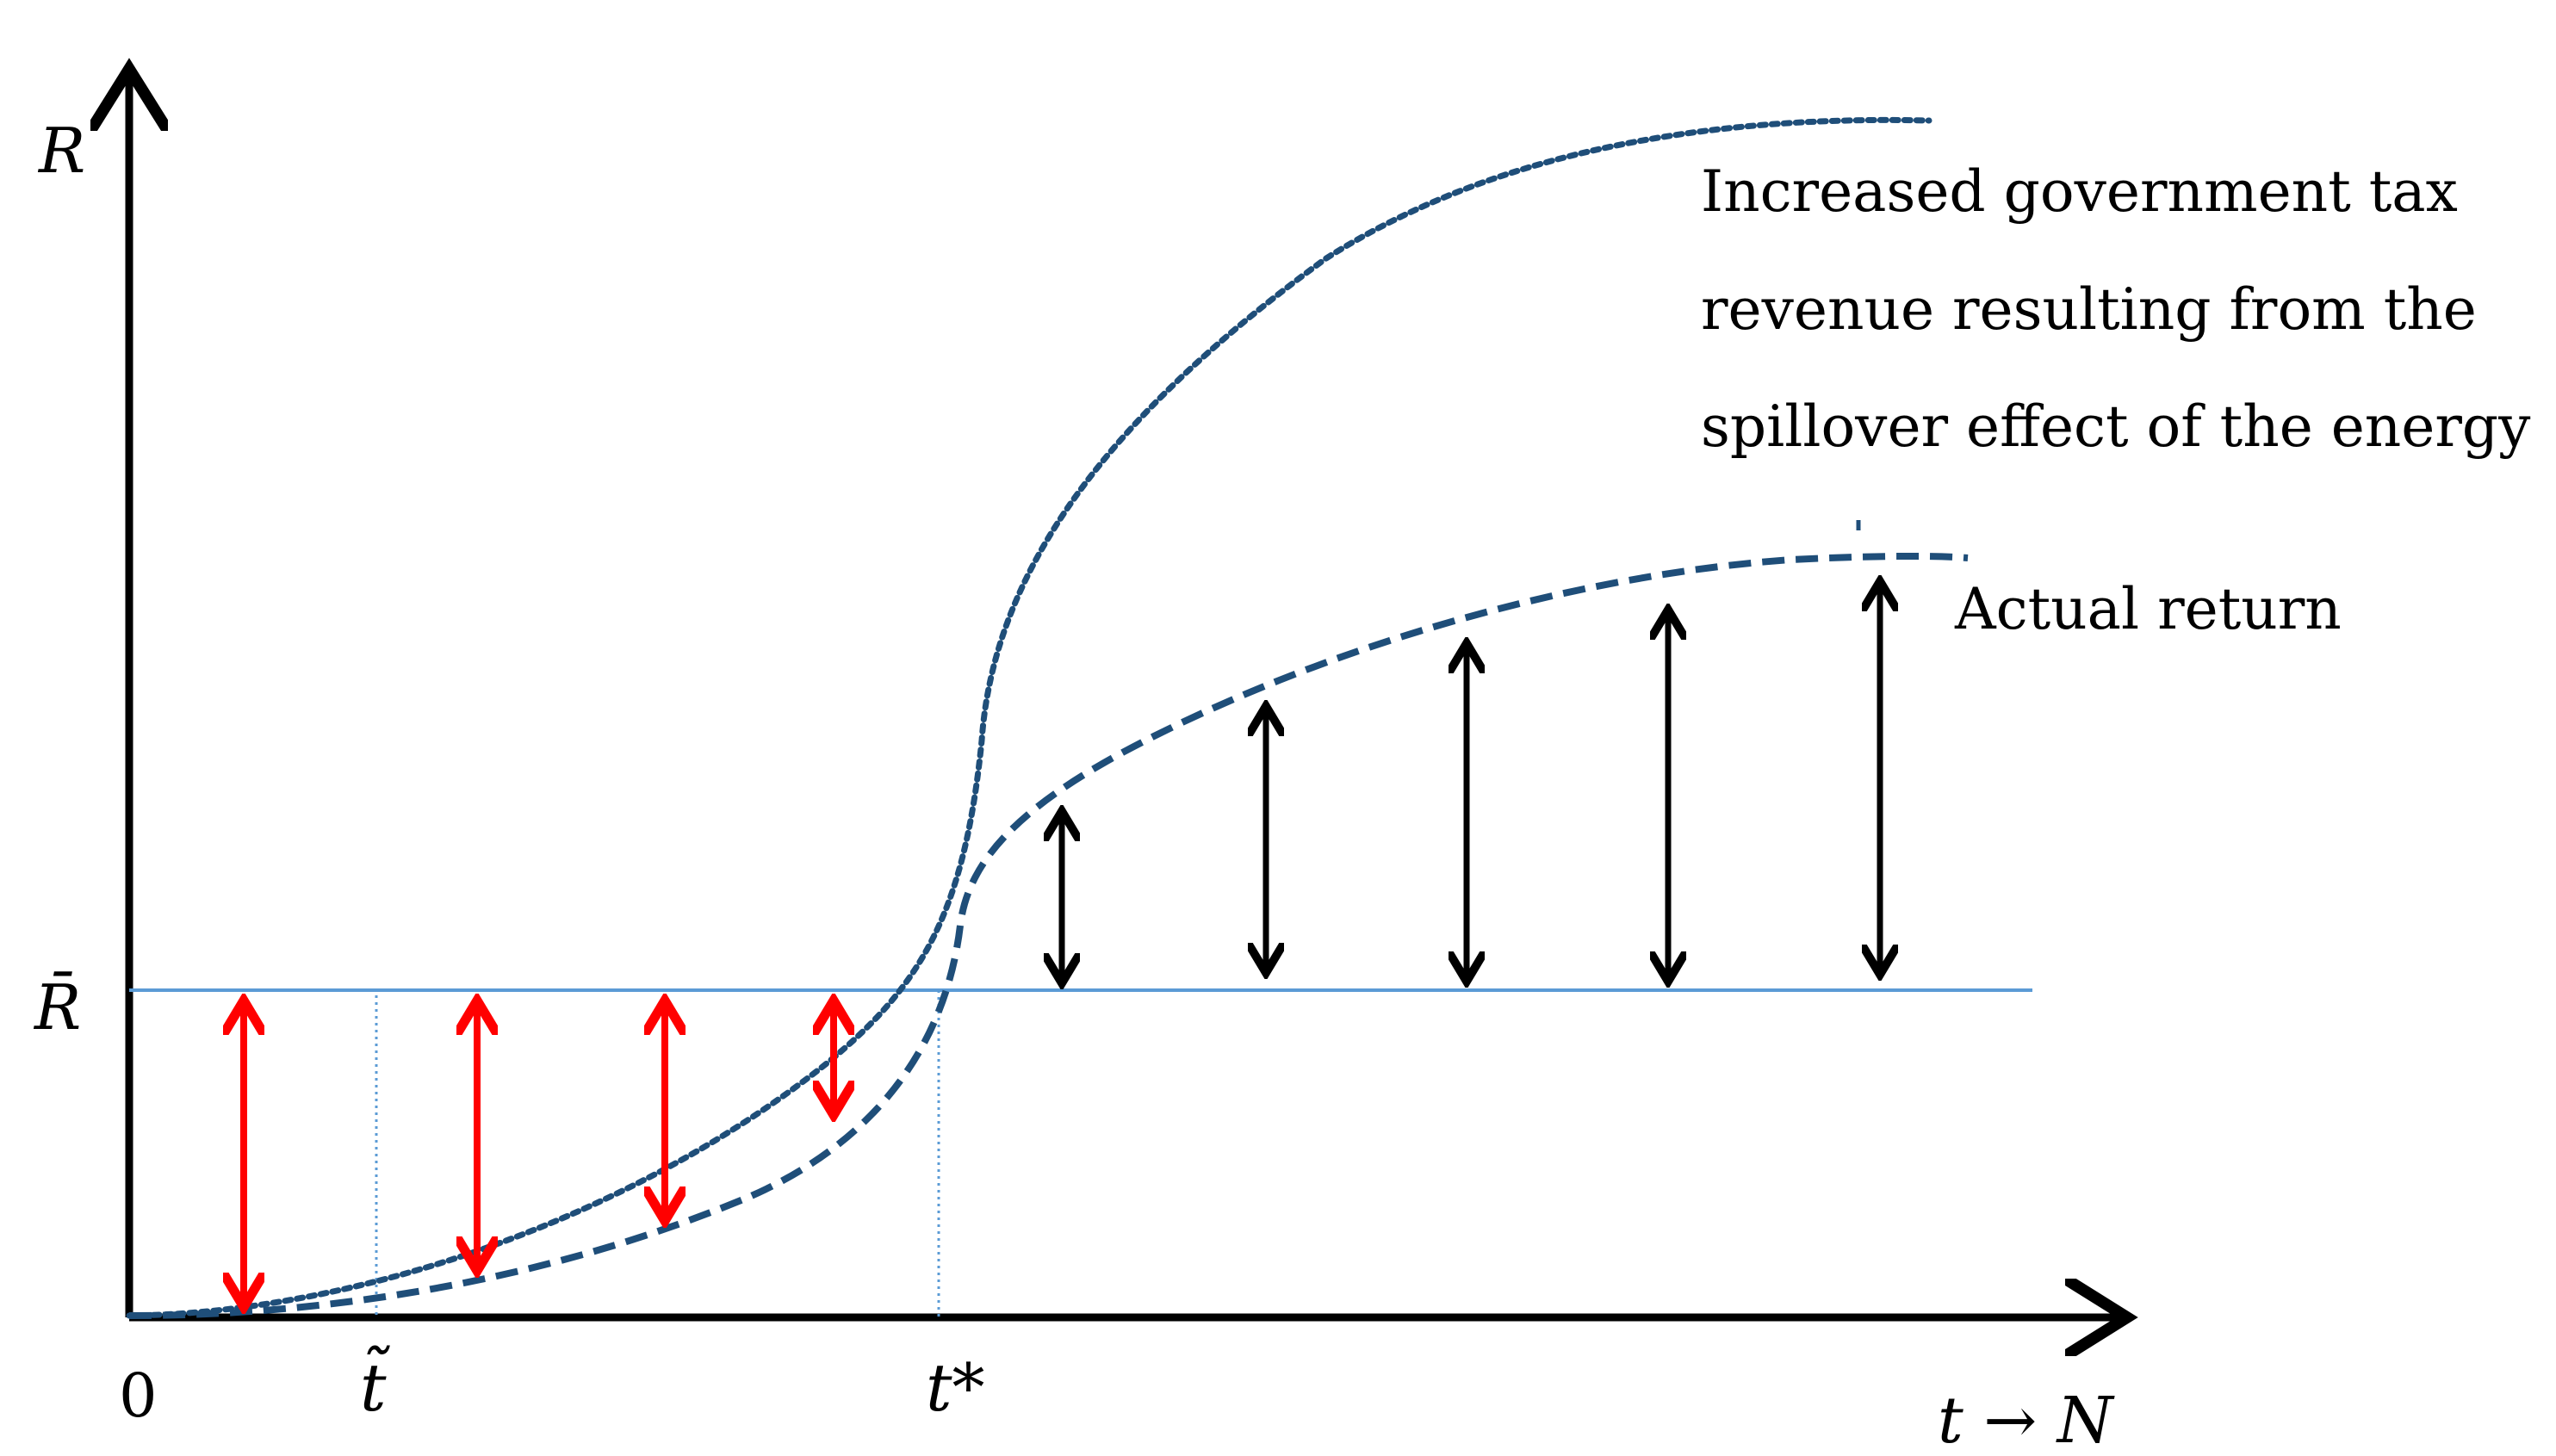 The height and width of the screenshot is (1456, 2556). I want to click on y-axis-label: R, so click(61, 151).